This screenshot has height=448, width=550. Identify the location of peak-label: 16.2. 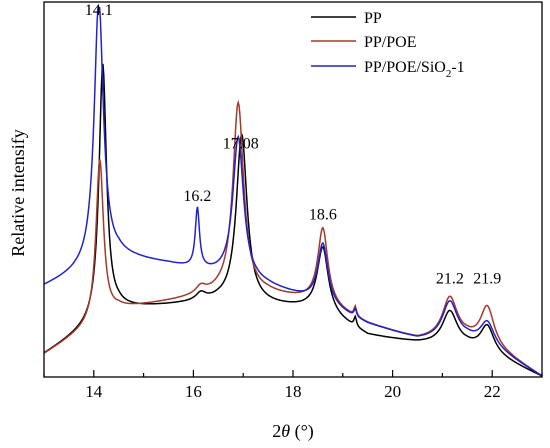
(197, 196).